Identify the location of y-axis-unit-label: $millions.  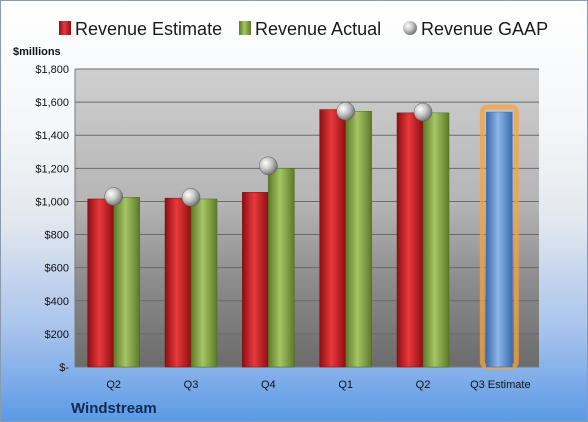
(37, 52).